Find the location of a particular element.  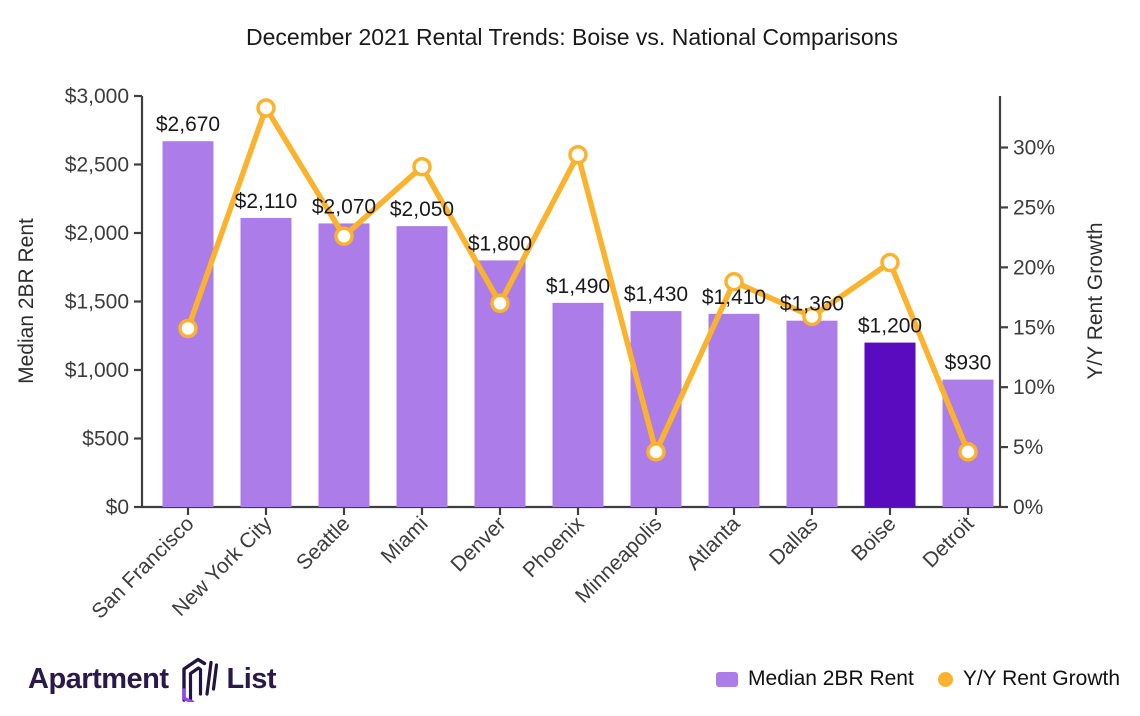

apartment-list-logo: Apartment List is located at coordinates (152, 679).